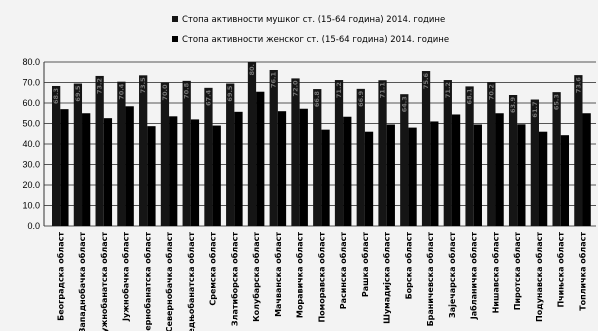  What do you see at coordinates (82, 281) in the screenshot?
I see `x-tick-label: Западнобачка област` at bounding box center [82, 281].